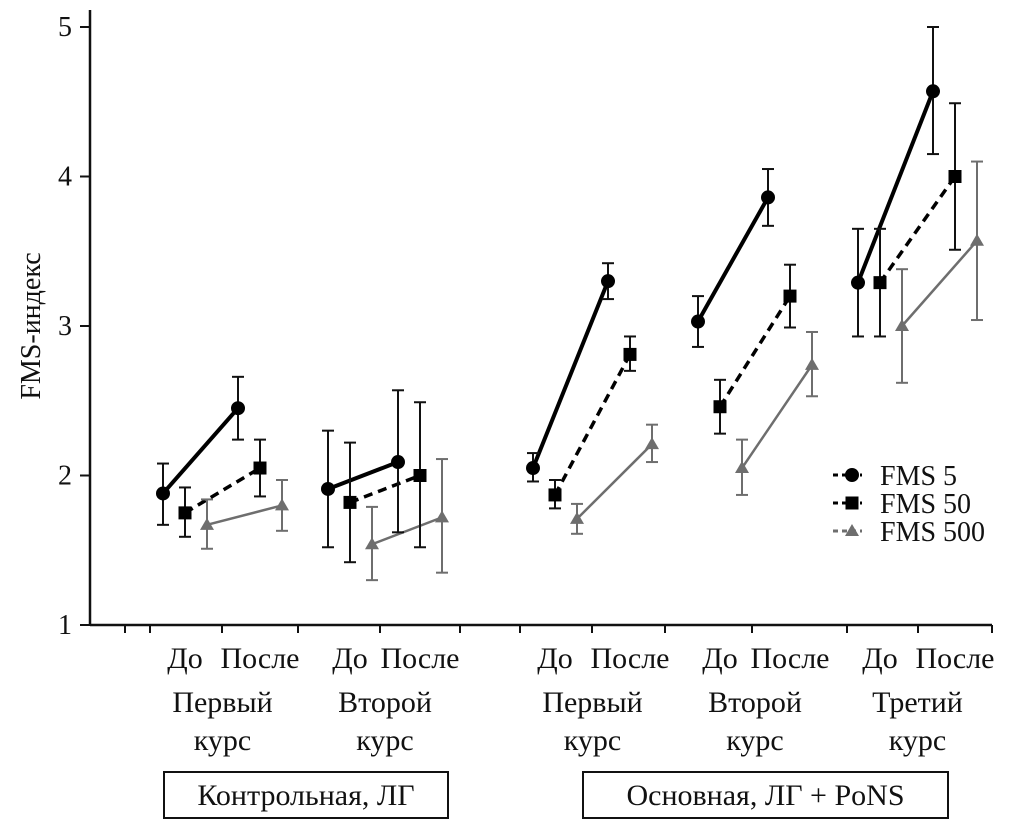 The image size is (1015, 822). What do you see at coordinates (65, 625) in the screenshot?
I see `y-tick-label: 1` at bounding box center [65, 625].